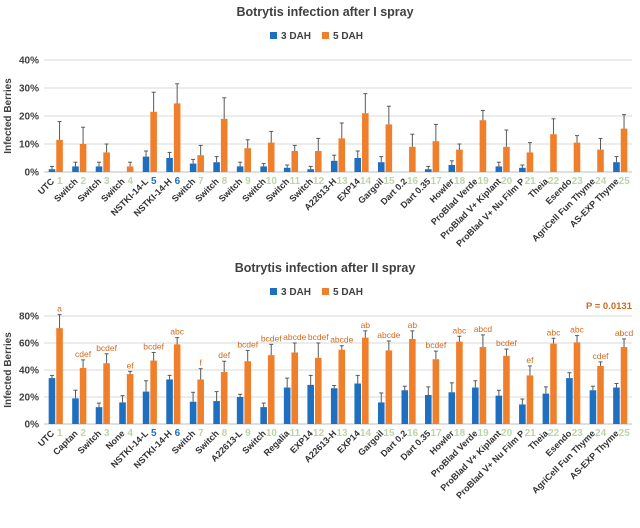 Image resolution: width=640 pixels, height=528 pixels. Describe the element at coordinates (389, 181) in the screenshot. I see `treatment-number: 15` at that location.